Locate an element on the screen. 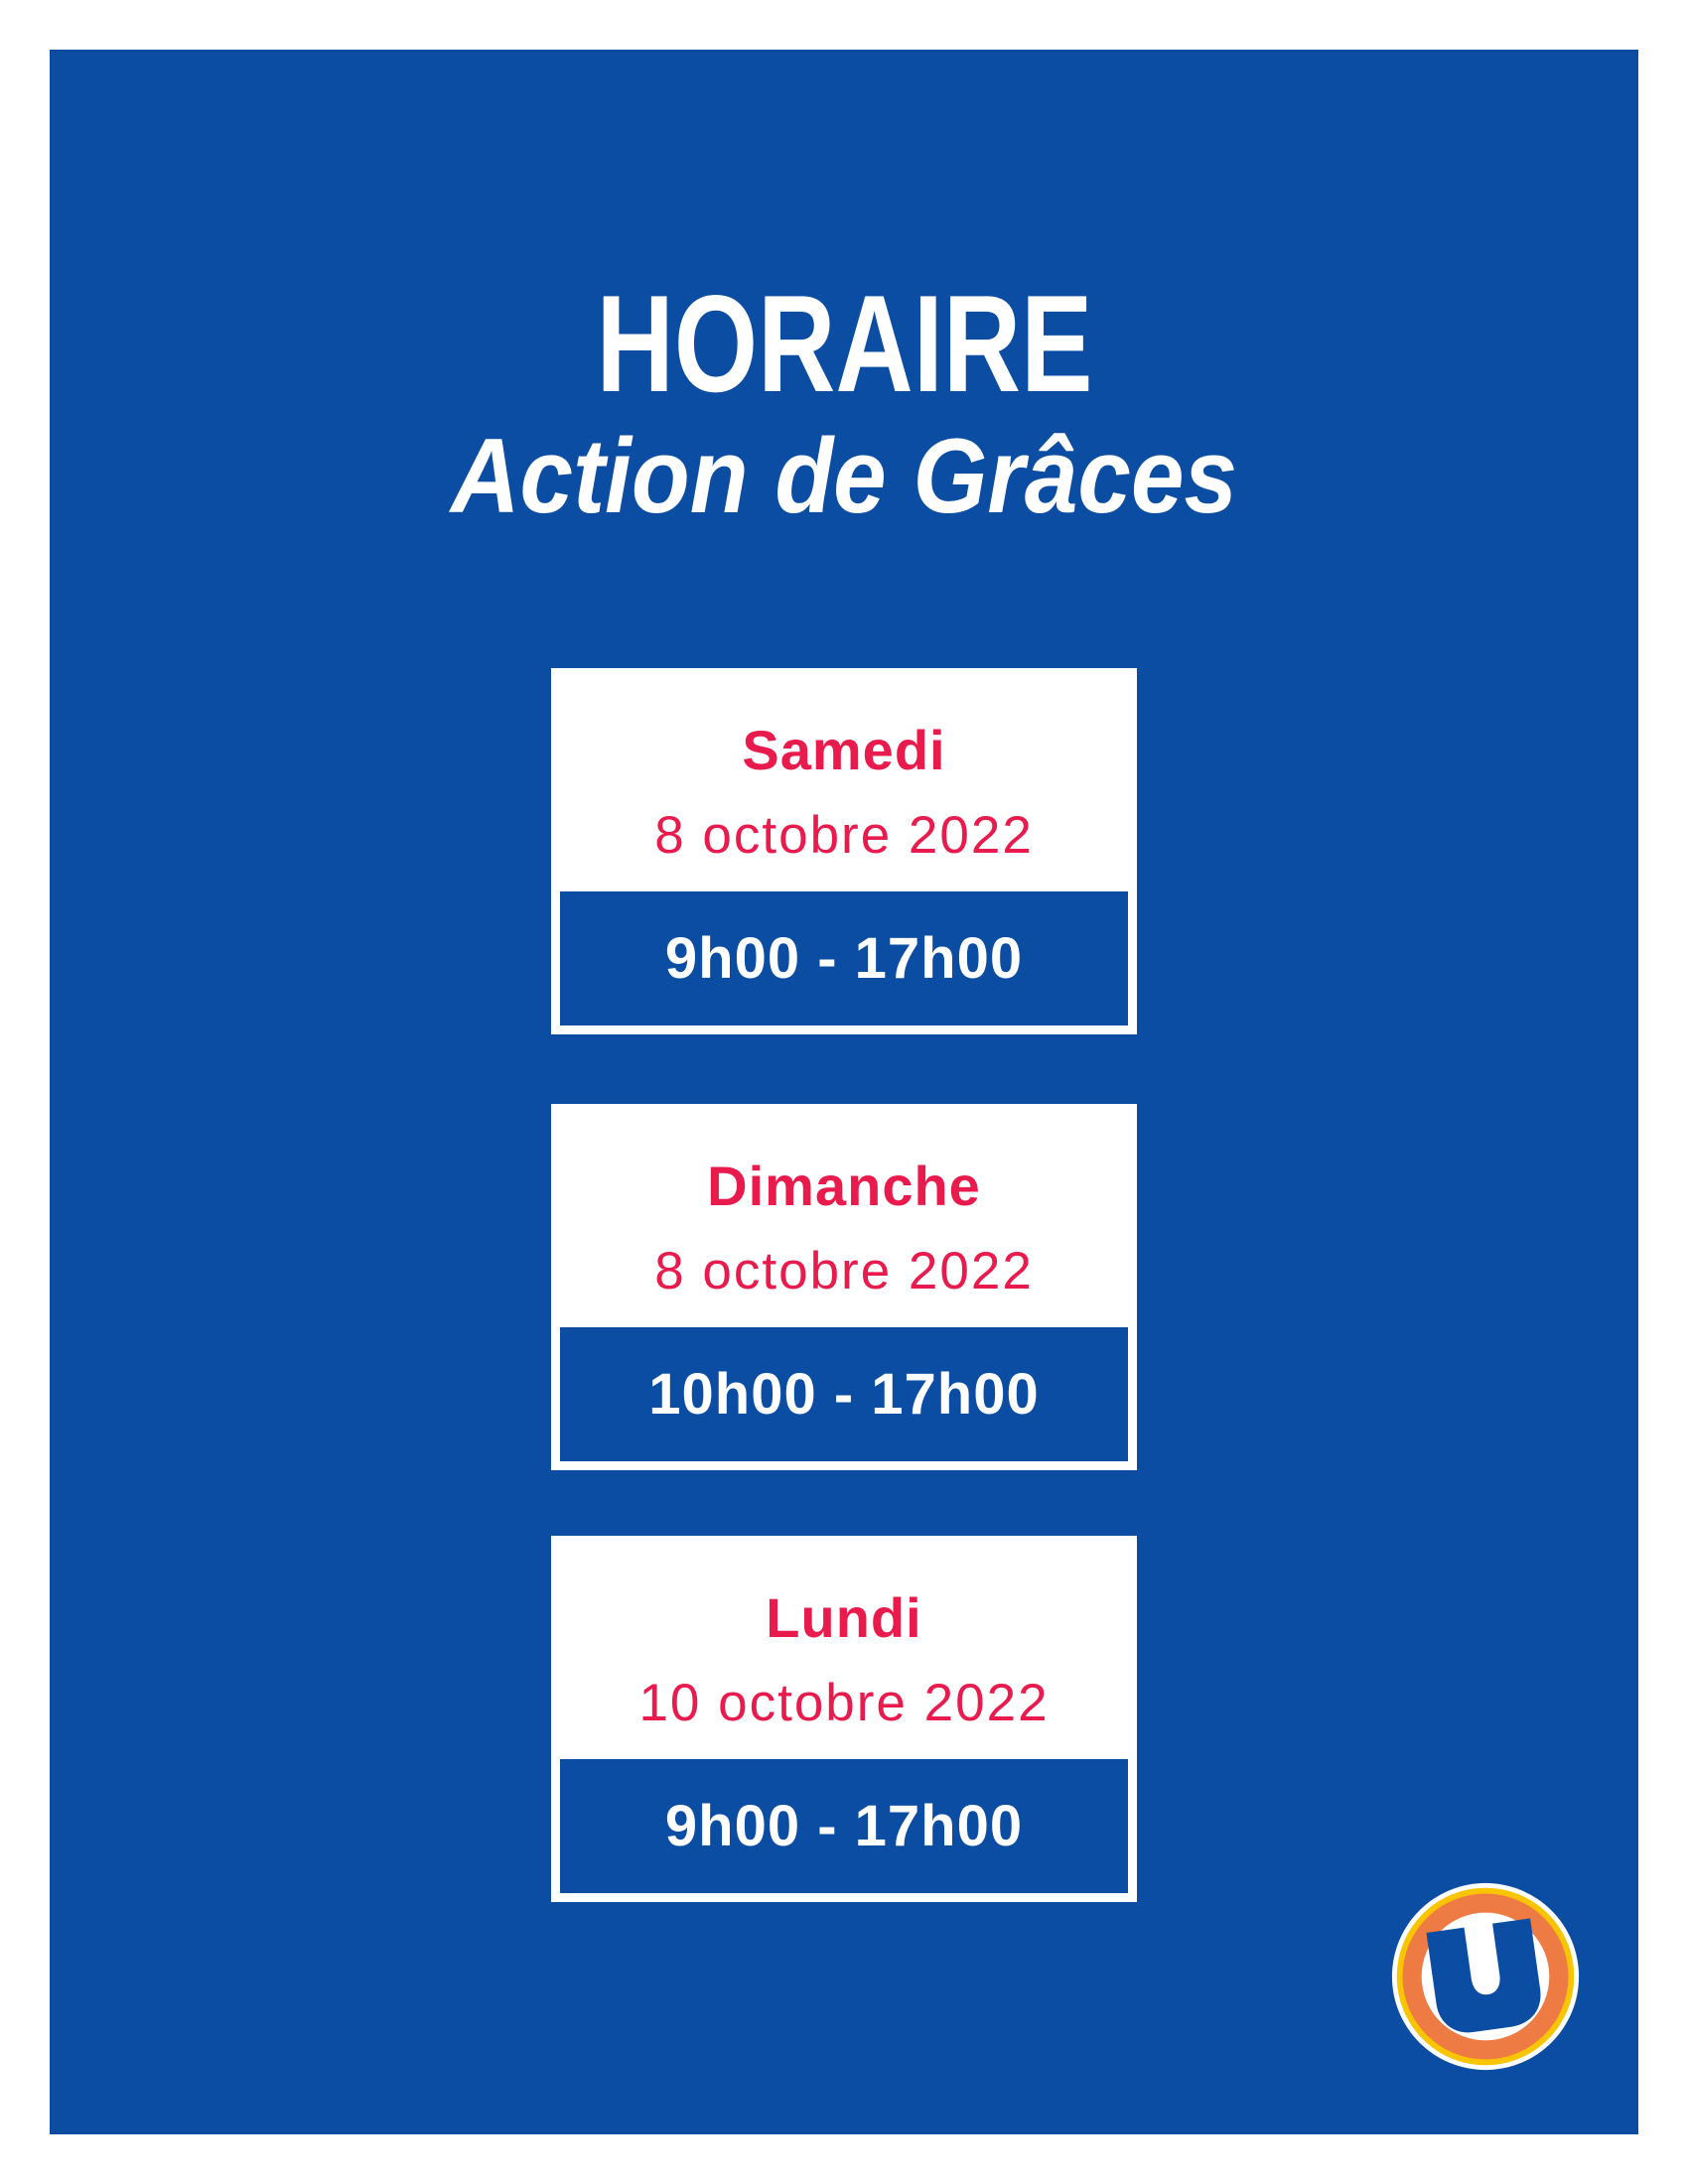 This screenshot has width=1688, height=2184. schedule-card-dimanche: Dimanche 8 octobre 2022 10h00 - 17h00 is located at coordinates (844, 1287).